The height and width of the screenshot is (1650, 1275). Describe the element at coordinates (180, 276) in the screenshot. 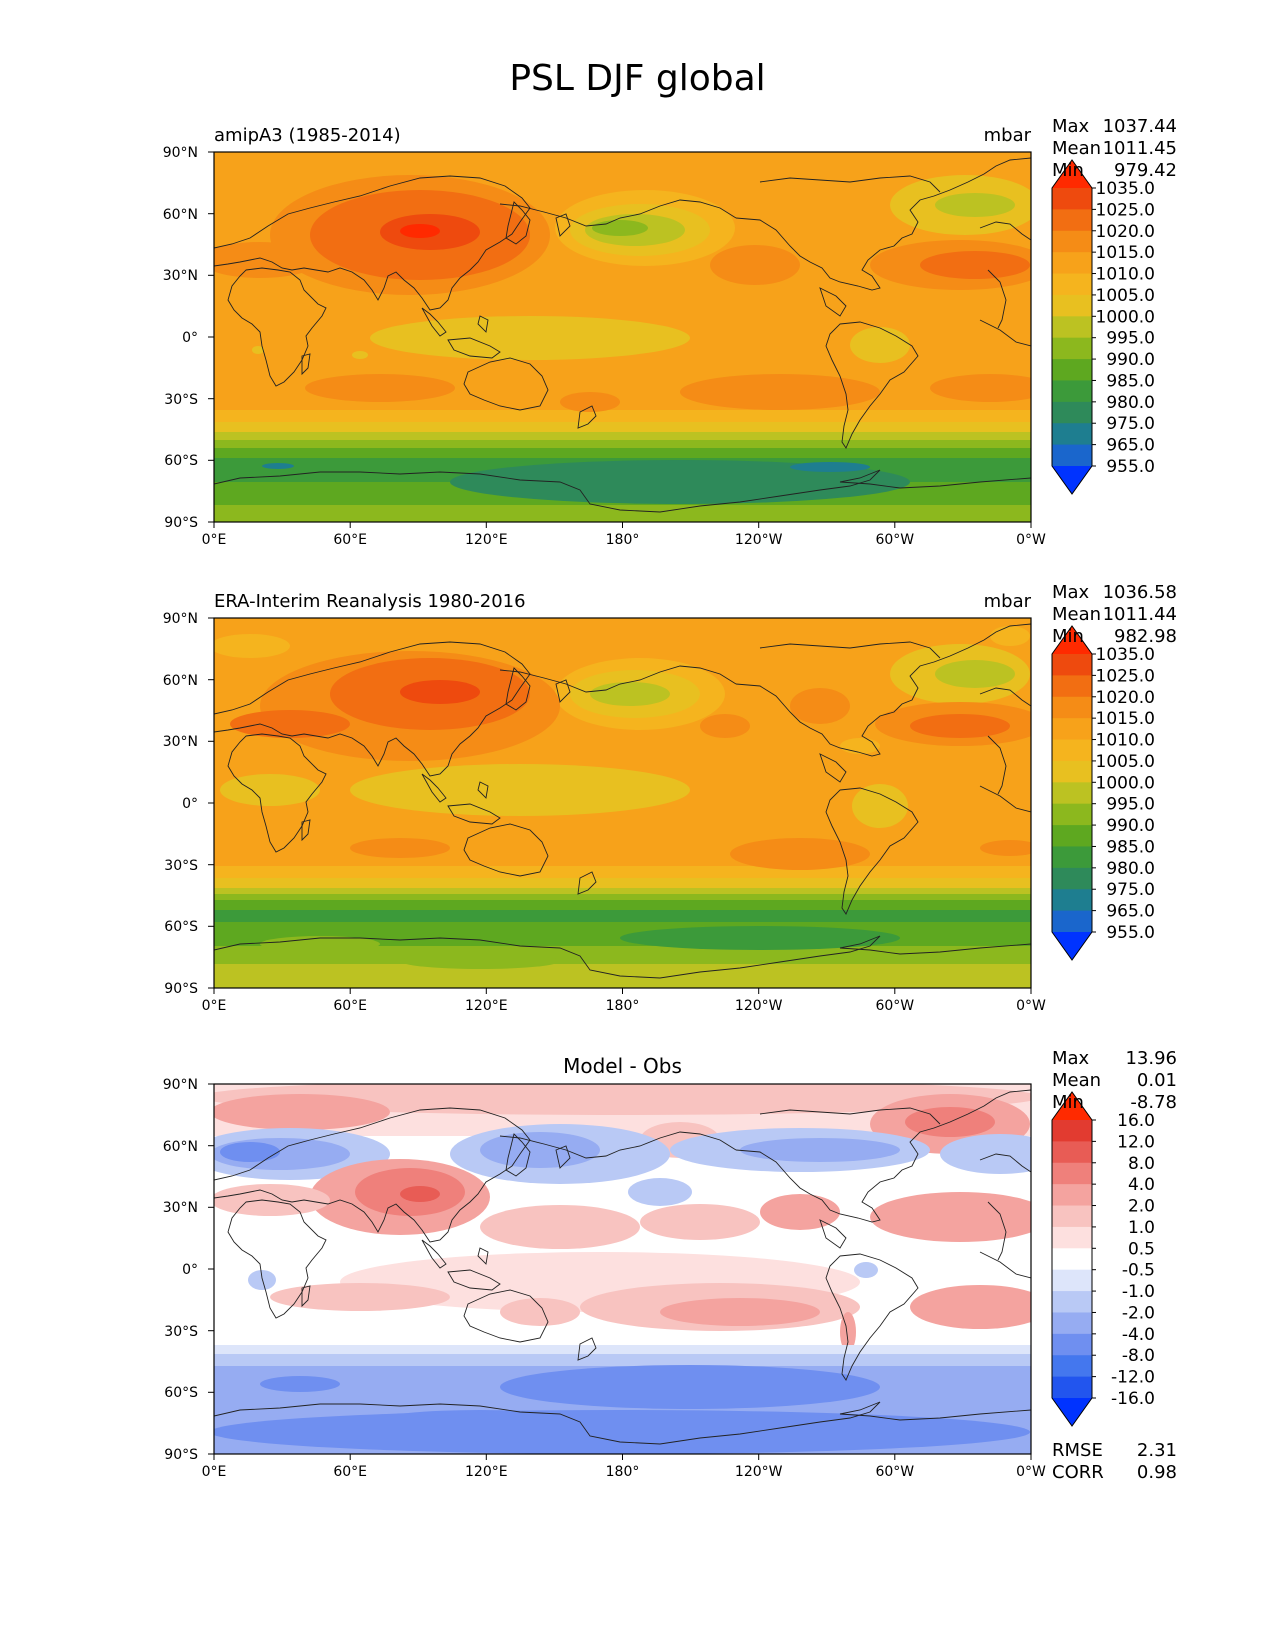

I see `y-tick-label: 30°N` at that location.